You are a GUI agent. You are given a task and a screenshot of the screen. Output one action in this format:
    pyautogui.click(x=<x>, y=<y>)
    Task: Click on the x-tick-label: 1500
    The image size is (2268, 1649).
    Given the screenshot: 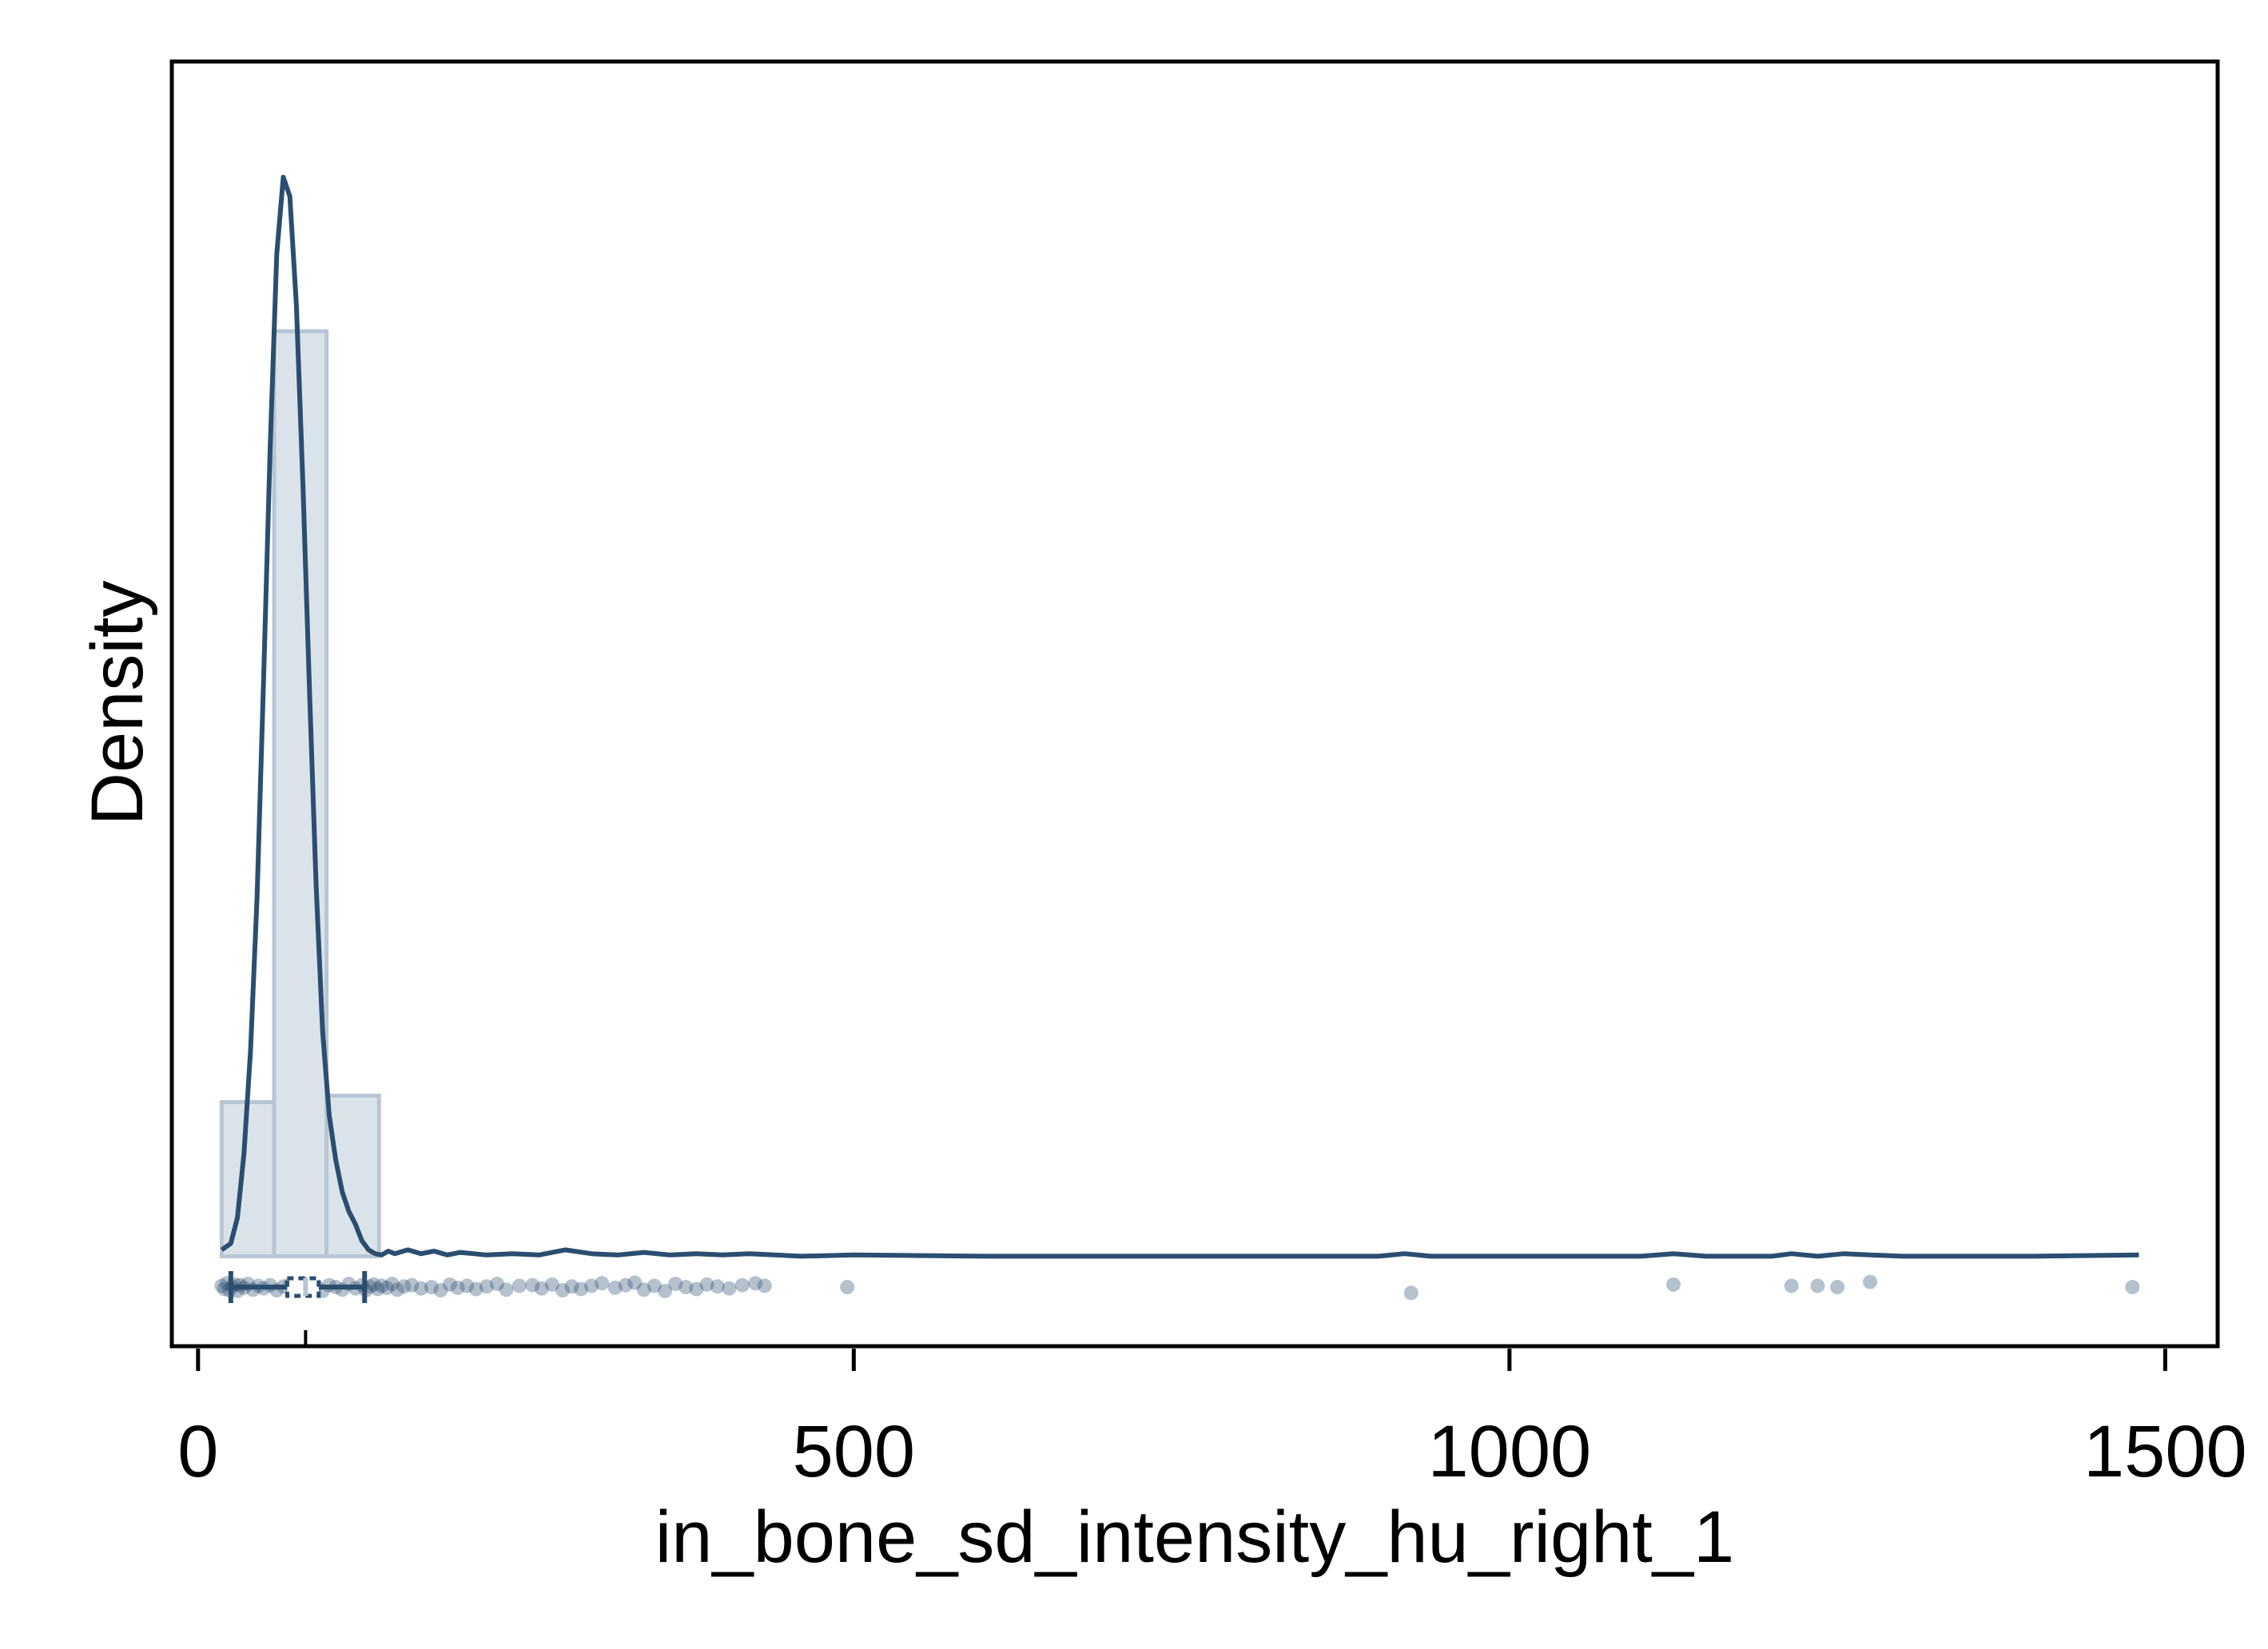 What is the action you would take?
    pyautogui.click(x=2165, y=1451)
    